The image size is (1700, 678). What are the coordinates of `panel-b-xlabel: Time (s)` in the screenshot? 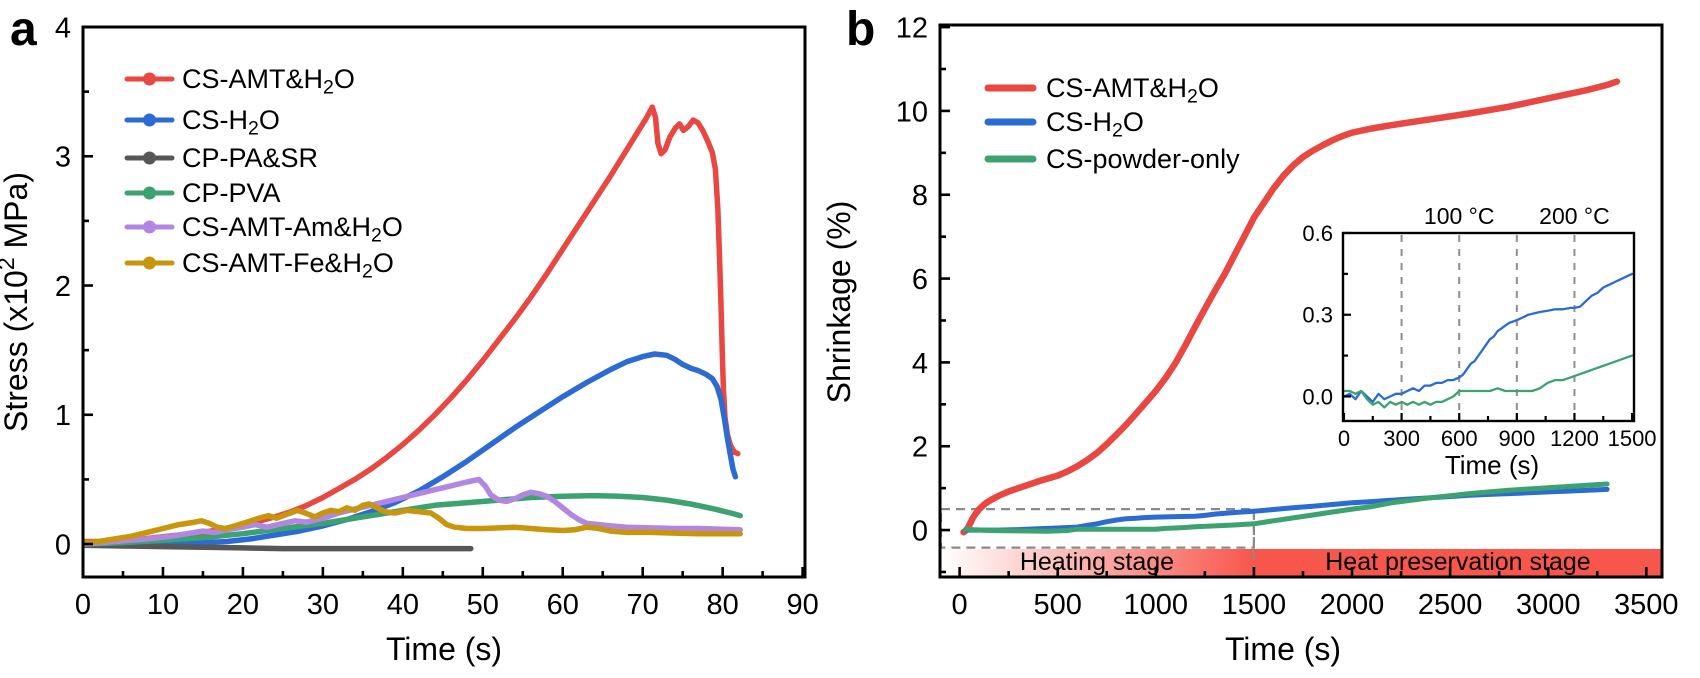 It's located at (1283, 649).